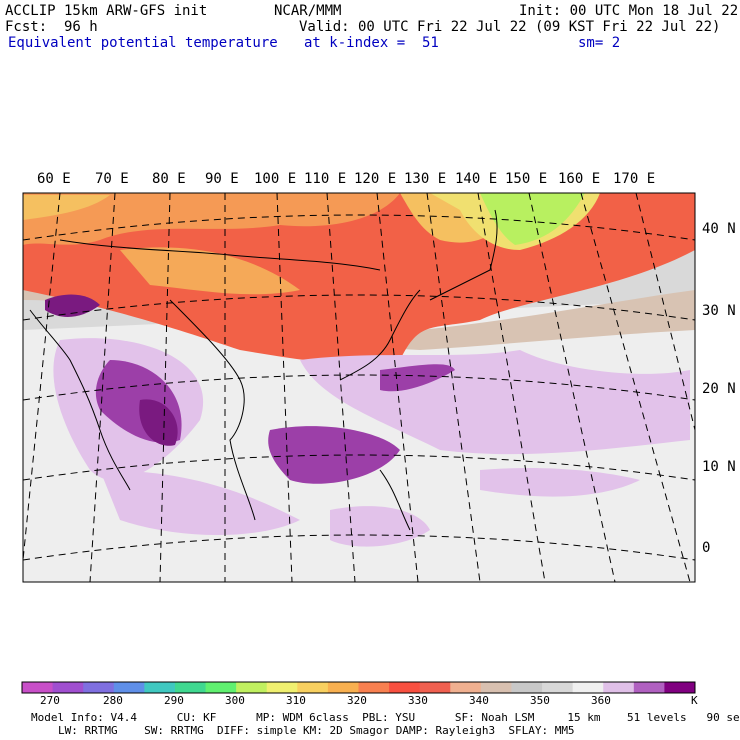 The width and height of the screenshot is (740, 740). I want to click on init-time: Init: 00 UTC Mon 18 Jul 22, so click(629, 11).